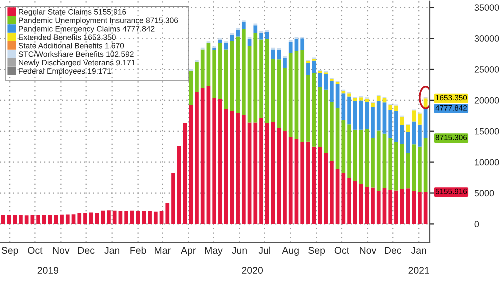 This screenshot has height=289, width=500. I want to click on text: 2019, so click(48, 270).